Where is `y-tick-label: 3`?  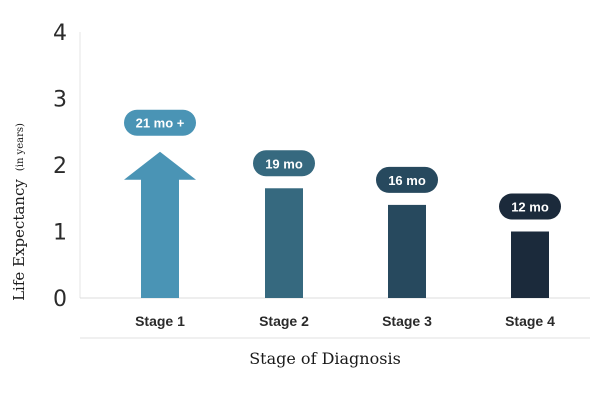 y-tick-label: 3 is located at coordinates (60, 100).